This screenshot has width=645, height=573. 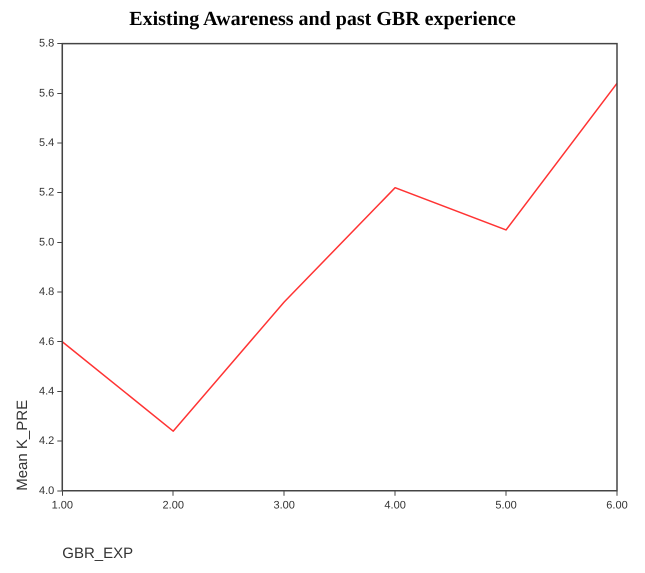 What do you see at coordinates (46, 44) in the screenshot?
I see `y-tick-label: 5.8` at bounding box center [46, 44].